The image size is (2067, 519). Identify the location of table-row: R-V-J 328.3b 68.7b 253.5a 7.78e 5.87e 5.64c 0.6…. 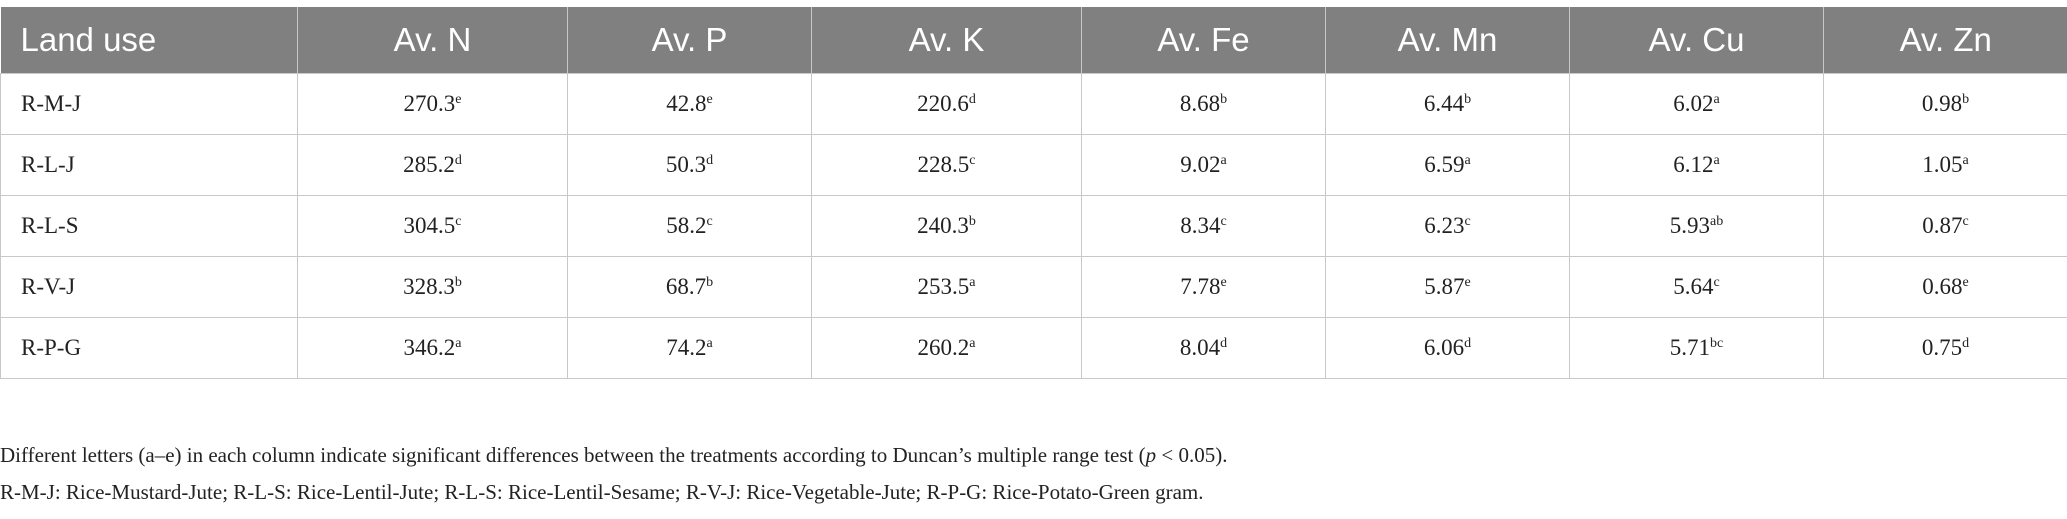
(1033, 287).